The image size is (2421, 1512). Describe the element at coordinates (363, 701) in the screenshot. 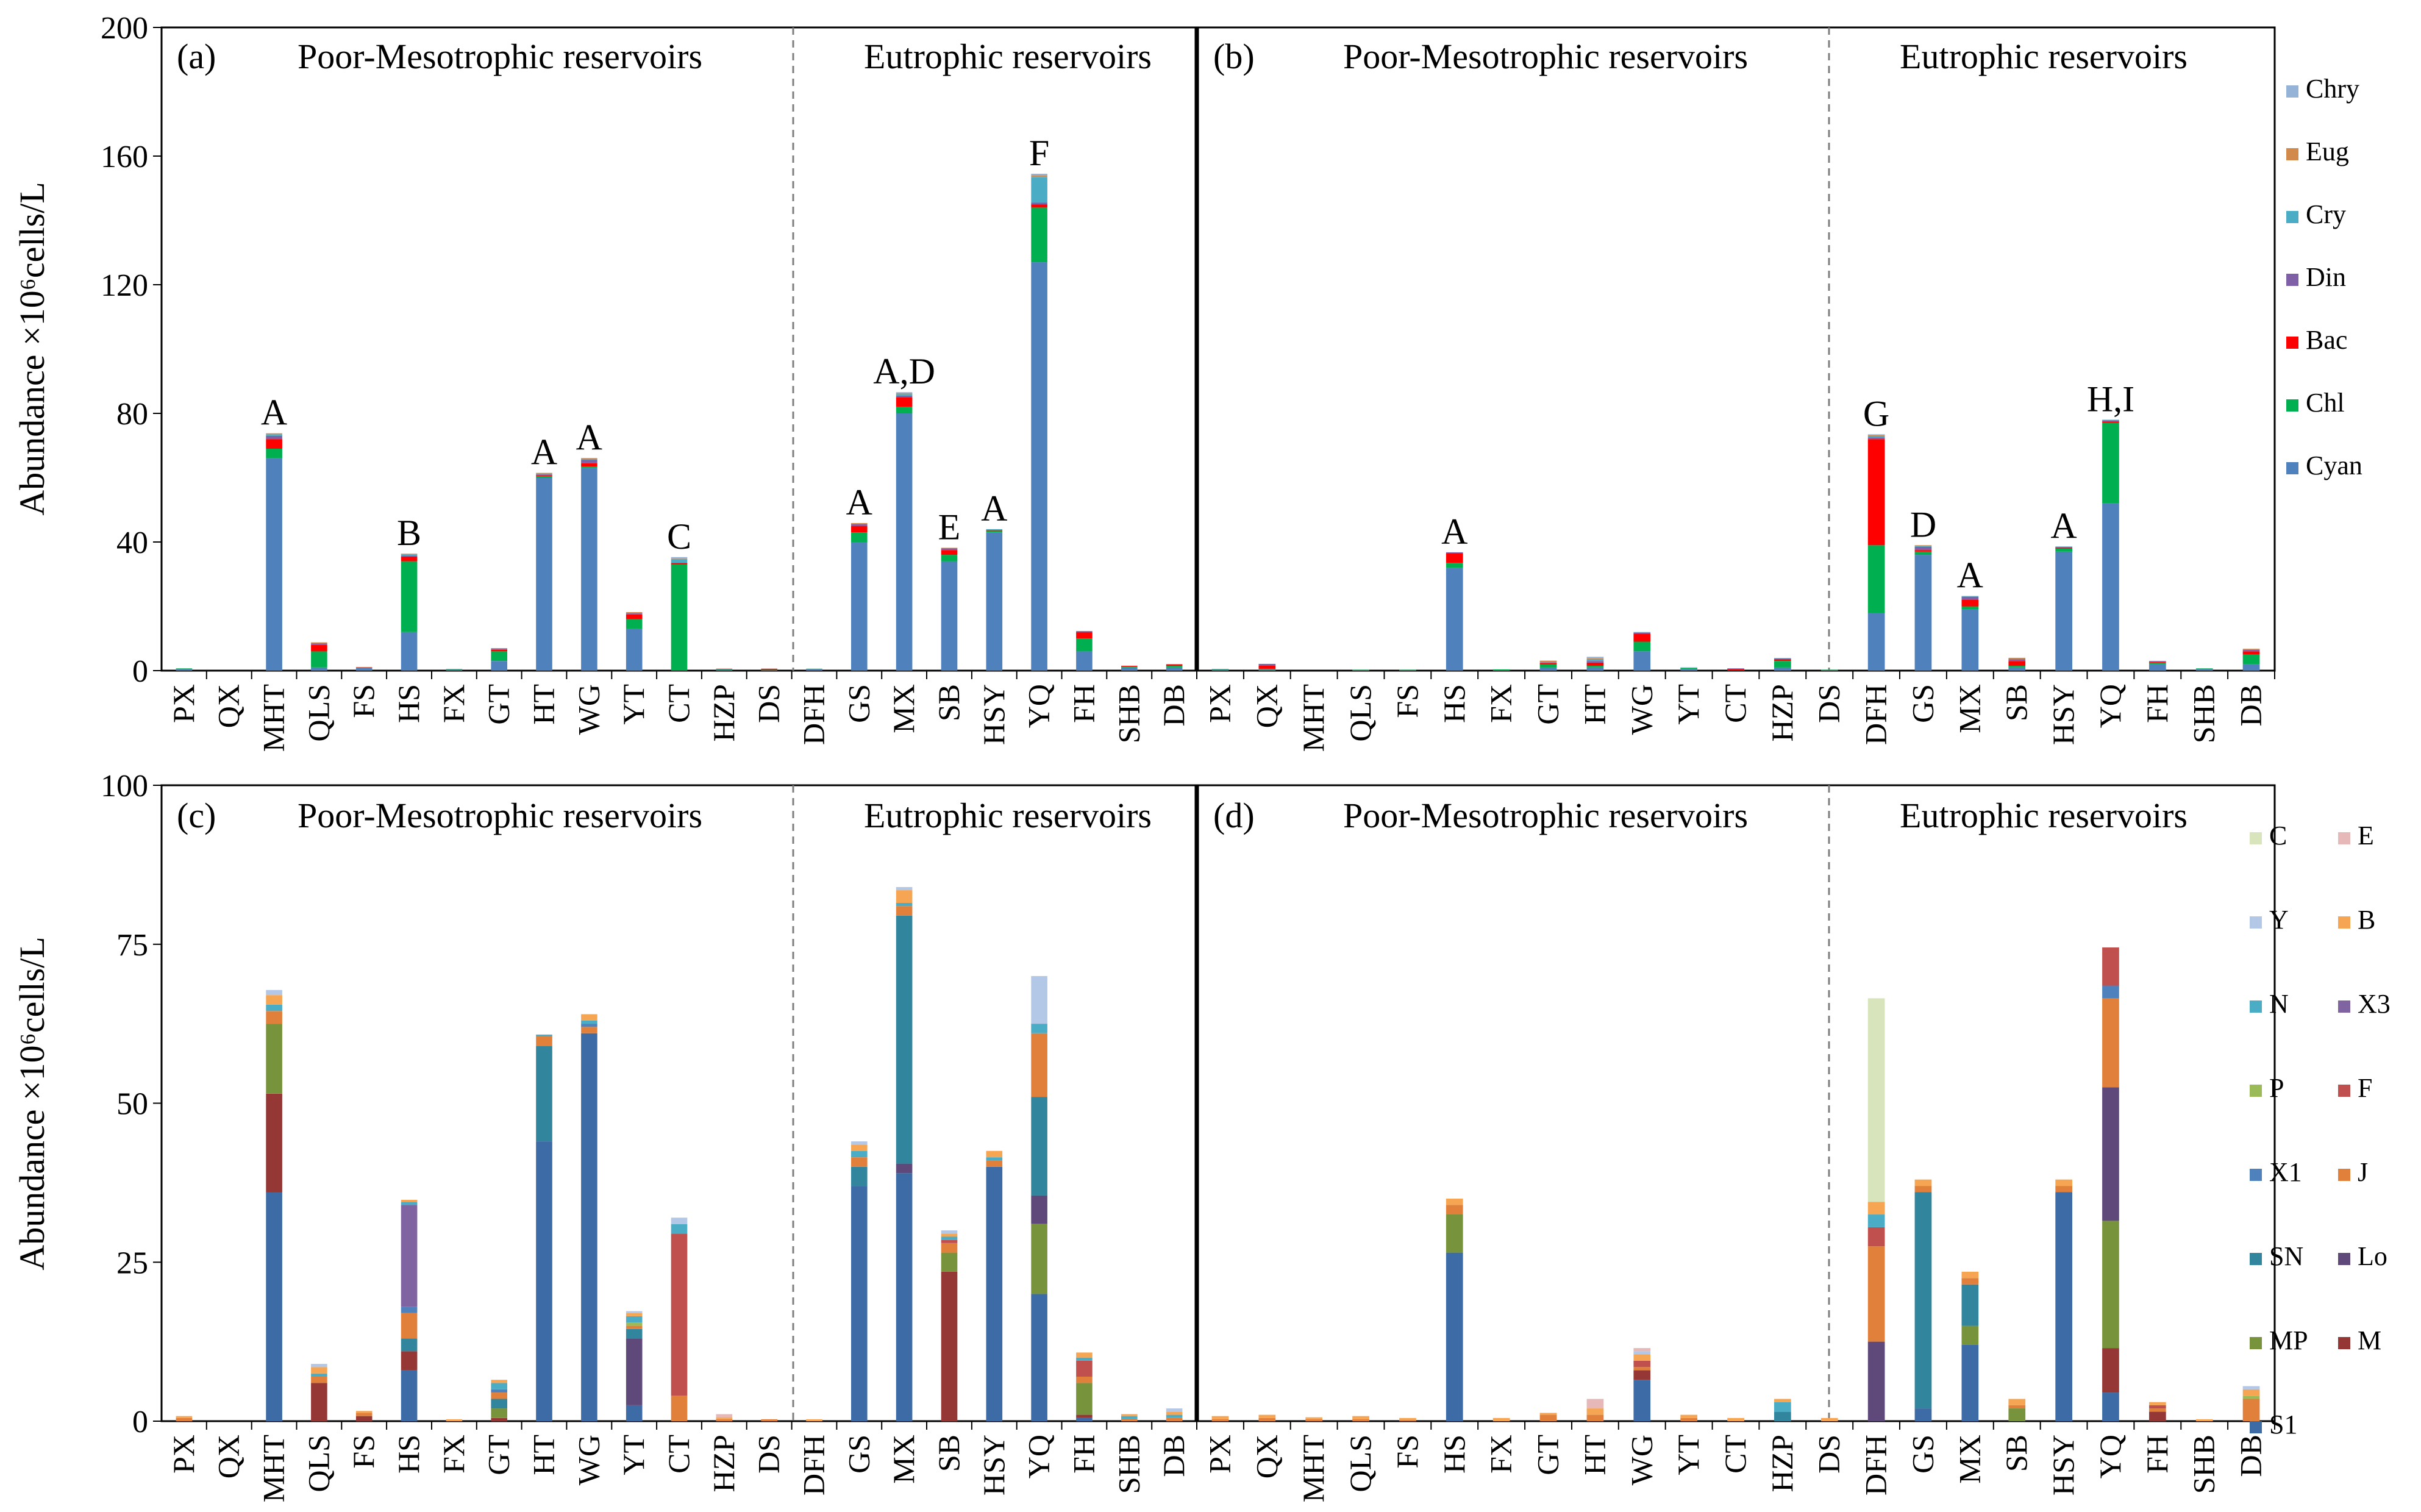

I see `x-tick-label--a--fs: FS` at that location.